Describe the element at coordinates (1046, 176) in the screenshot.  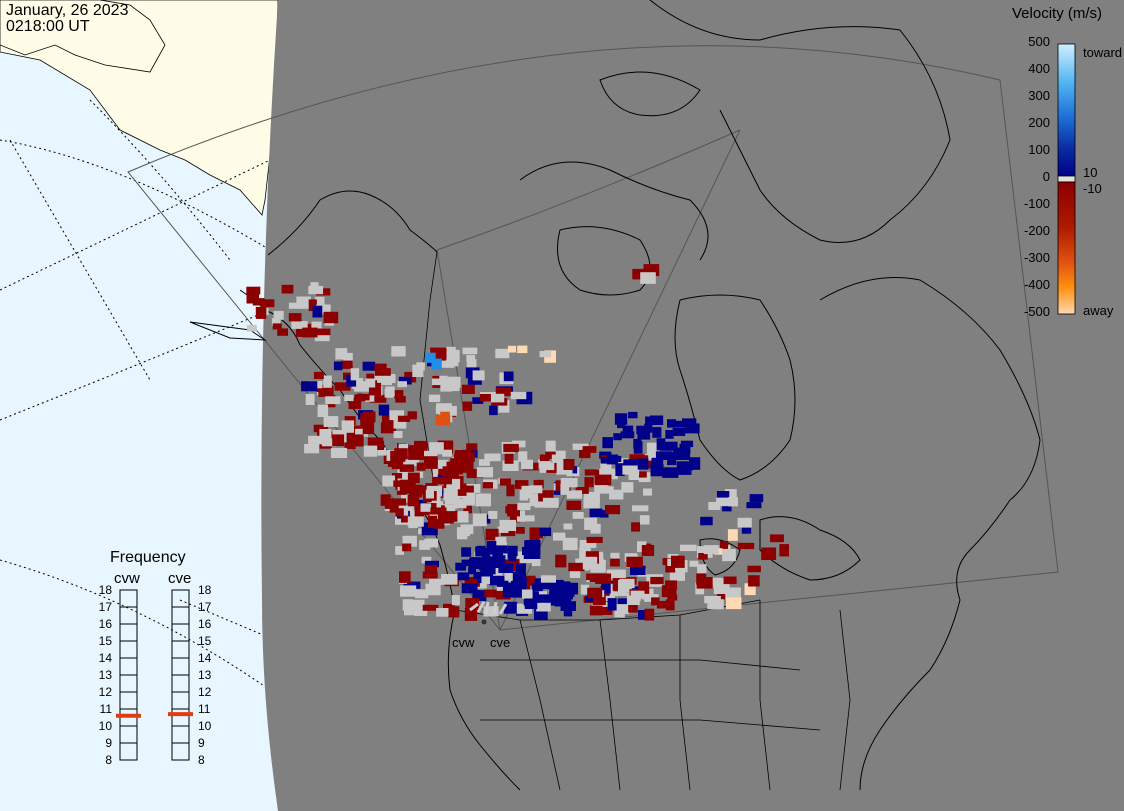
I see `colorbar-tick: 0` at that location.